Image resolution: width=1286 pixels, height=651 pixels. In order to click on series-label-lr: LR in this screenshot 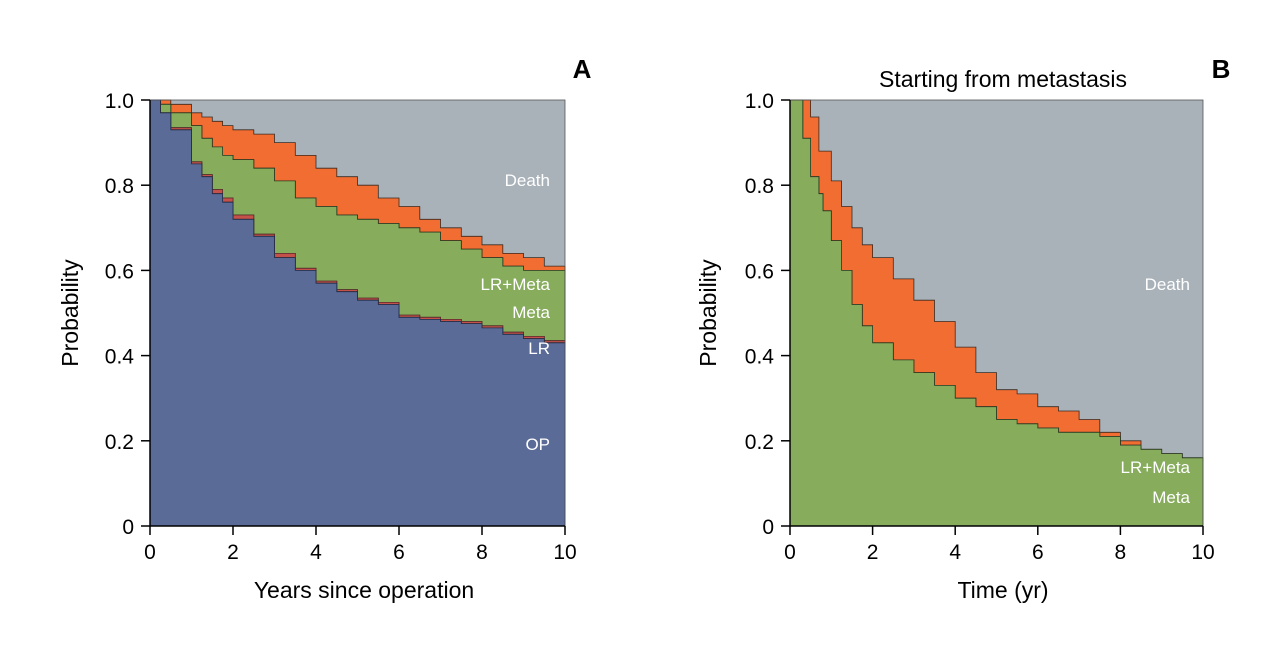, I will do `click(539, 348)`.